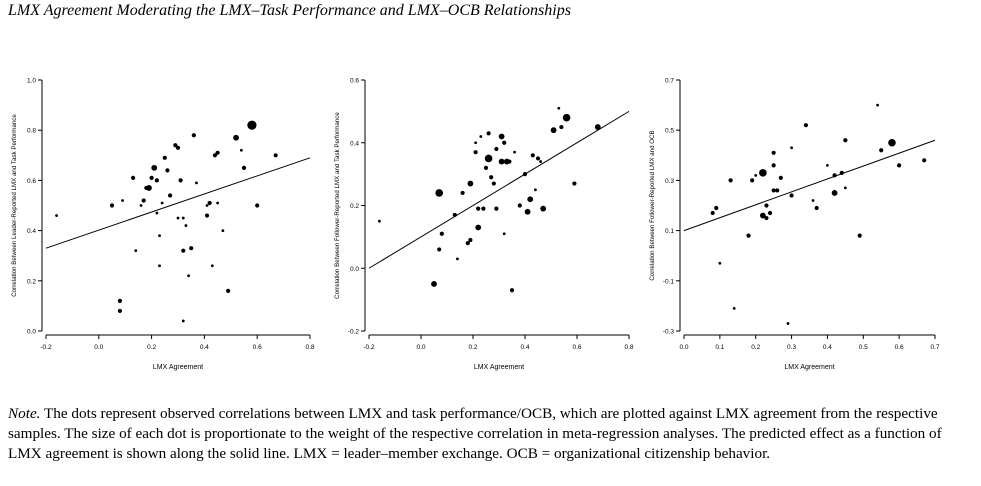 Image resolution: width=981 pixels, height=486 pixels. What do you see at coordinates (899, 347) in the screenshot?
I see `x-tick-label: 0.6` at bounding box center [899, 347].